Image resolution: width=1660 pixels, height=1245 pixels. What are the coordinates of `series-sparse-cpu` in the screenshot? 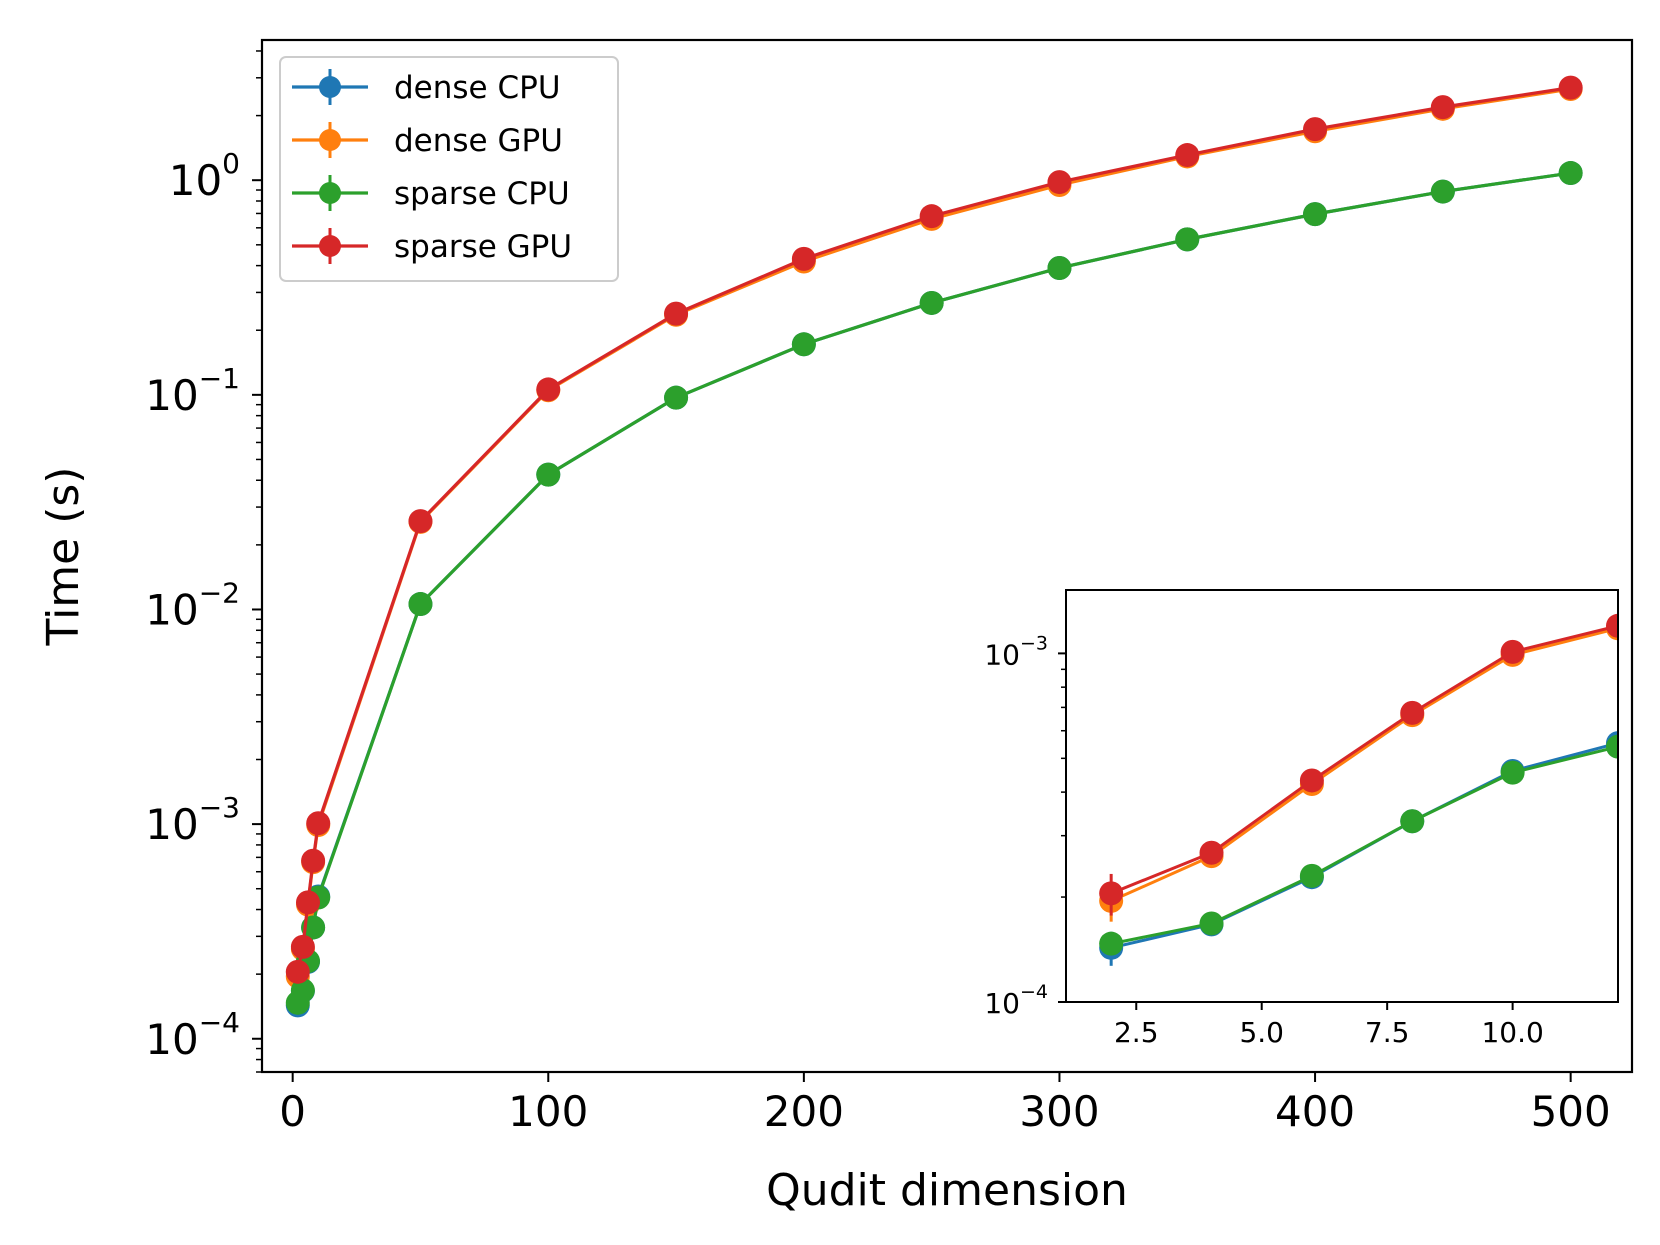 It's located at (1358, 845).